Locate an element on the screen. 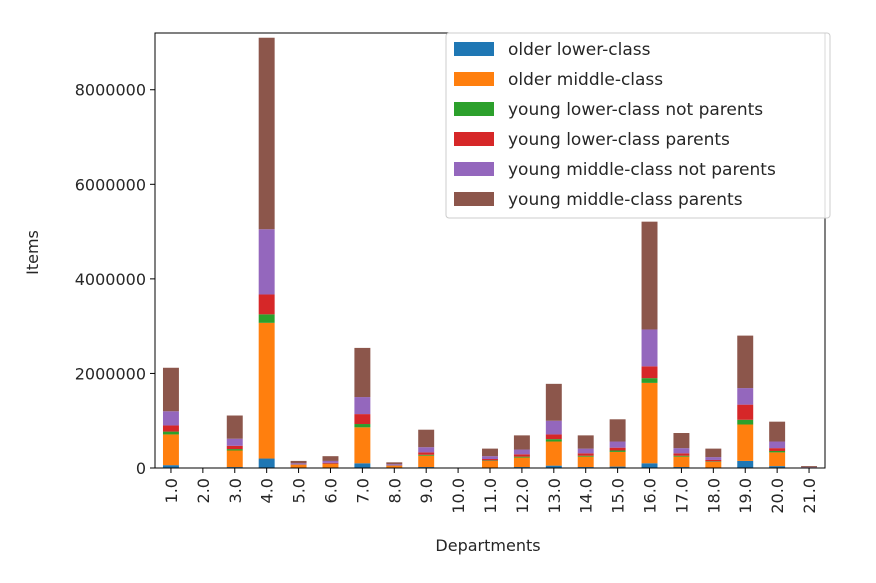  bar-19.0-series-4 is located at coordinates (745, 396).